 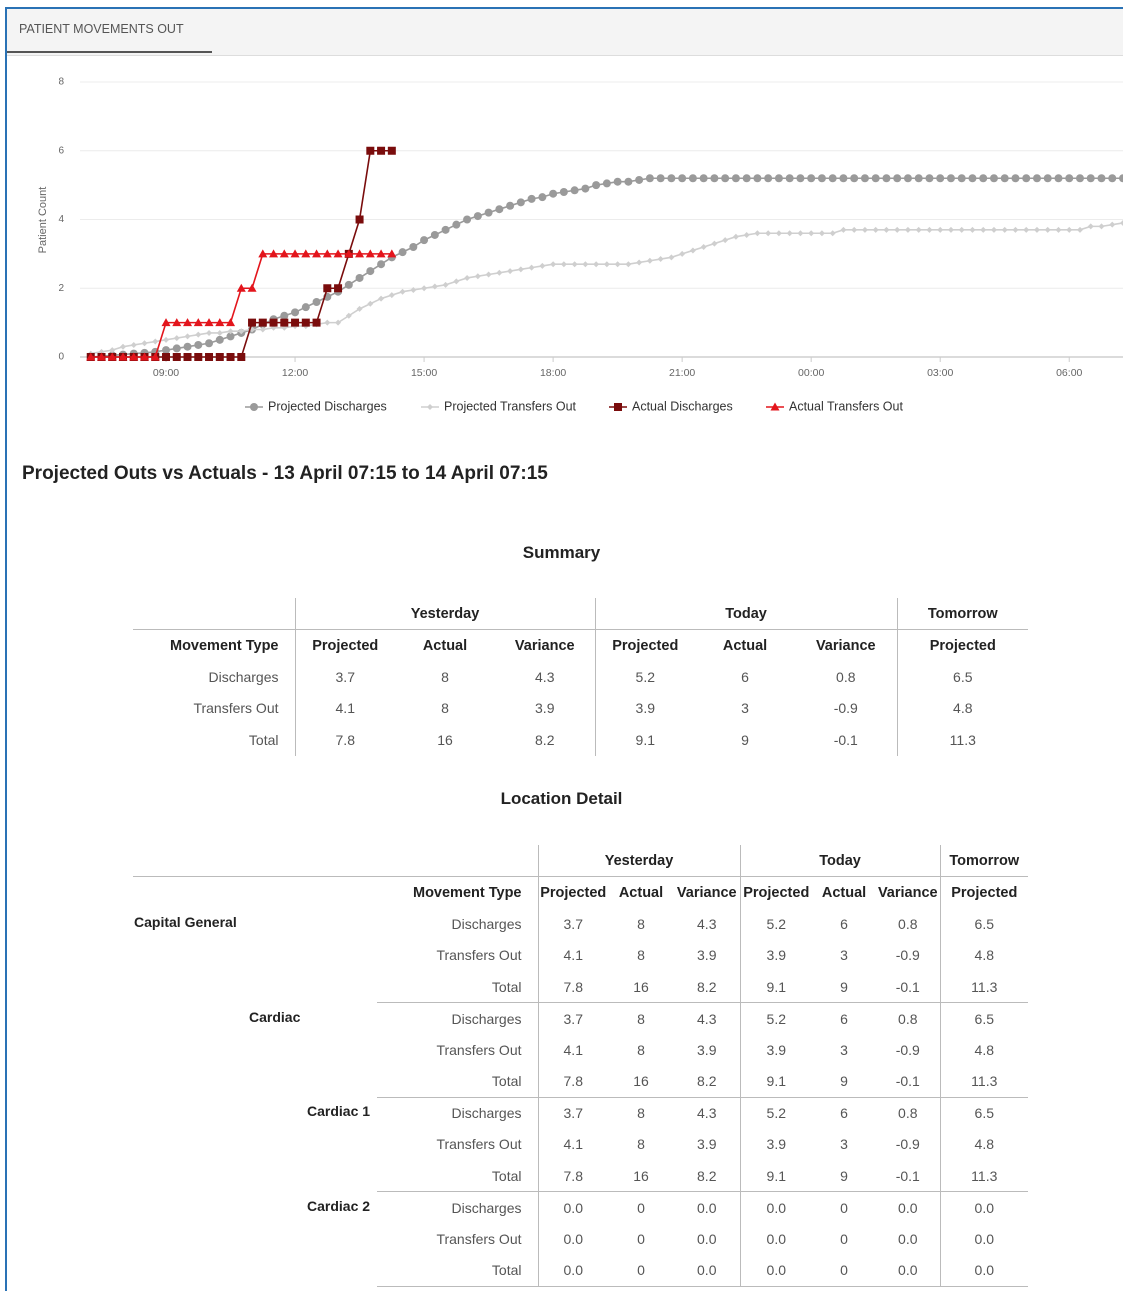 I want to click on line, so click(x=241, y=305).